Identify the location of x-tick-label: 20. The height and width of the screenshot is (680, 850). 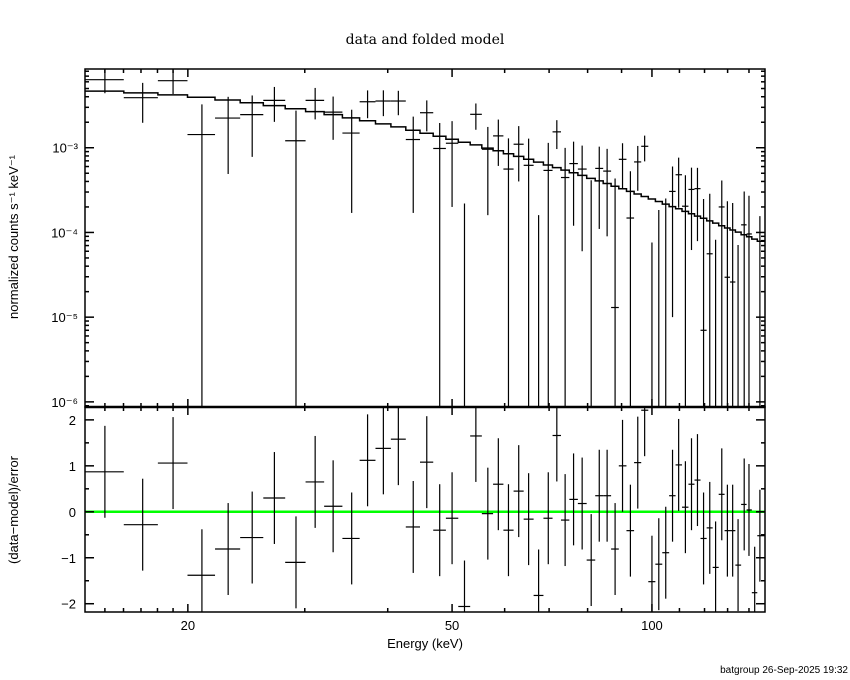
(188, 625).